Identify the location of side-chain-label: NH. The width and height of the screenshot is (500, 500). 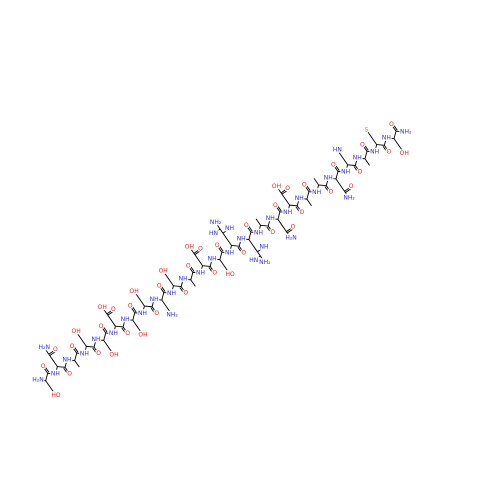
(229, 228).